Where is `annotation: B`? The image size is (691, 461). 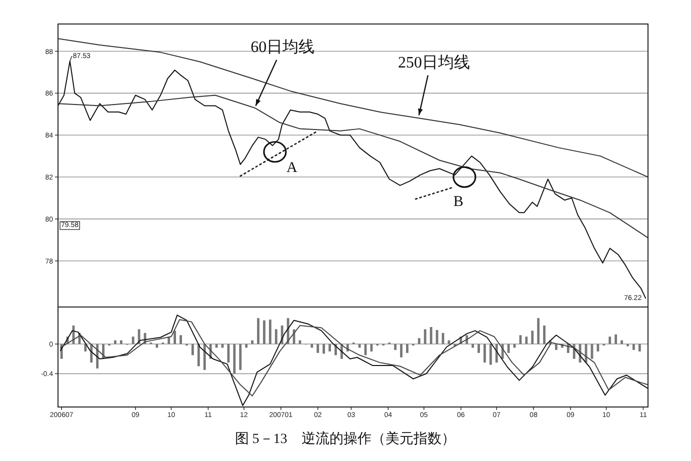
annotation: B is located at coordinates (458, 202).